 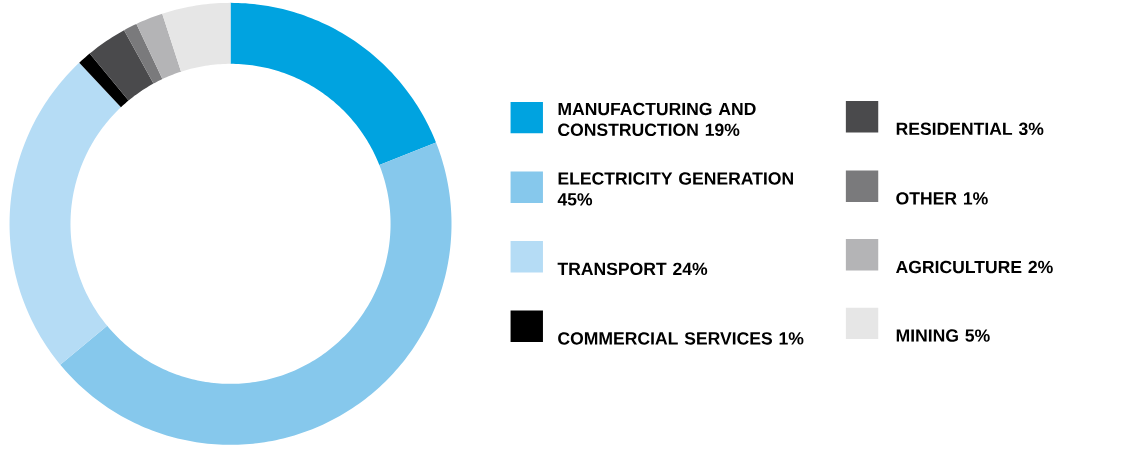 What do you see at coordinates (657, 119) in the screenshot?
I see `legend-label: MANUFACTURING AND CONSTRUCTION 19%` at bounding box center [657, 119].